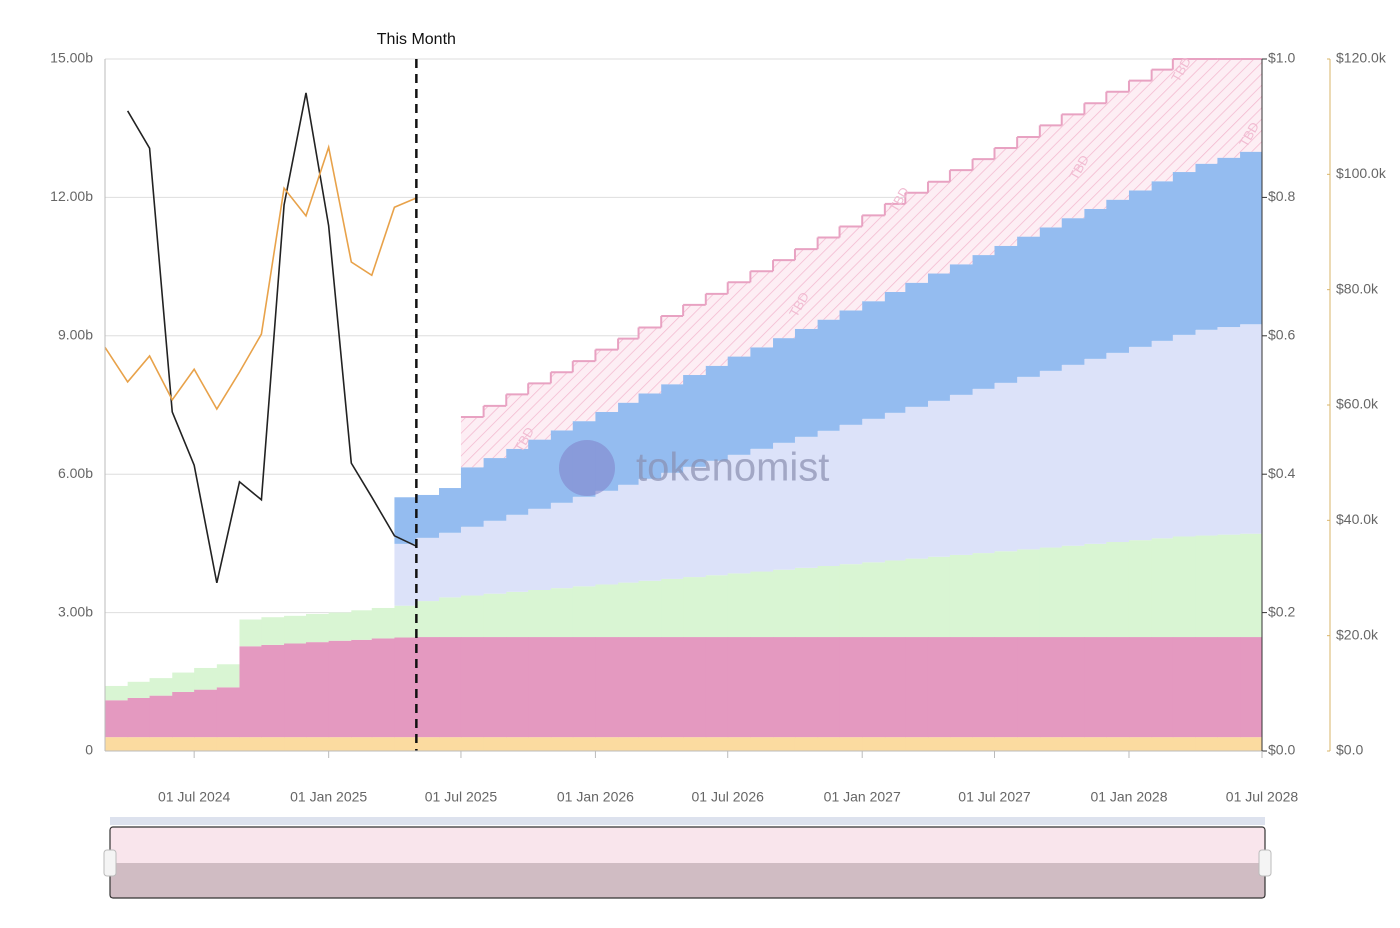  Describe the element at coordinates (110, 863) in the screenshot. I see `navigator-handle-left` at that location.